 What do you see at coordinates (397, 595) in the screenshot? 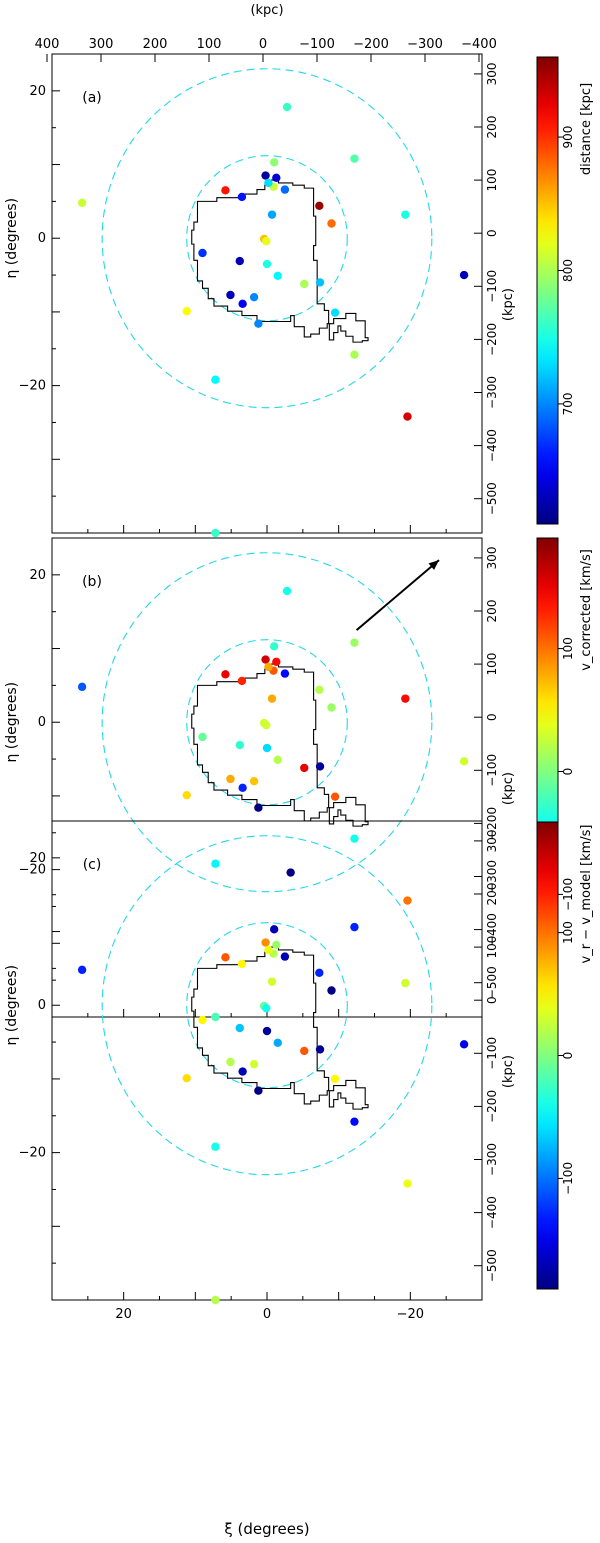
I see `motion-arrow` at bounding box center [397, 595].